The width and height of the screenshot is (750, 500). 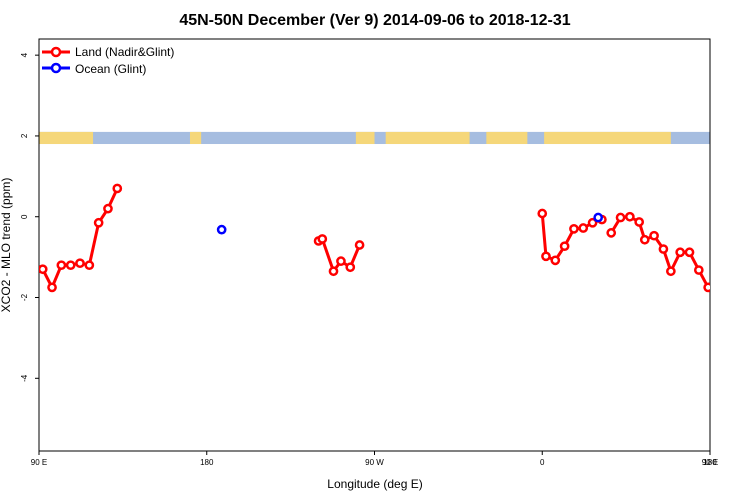 What do you see at coordinates (24, 216) in the screenshot?
I see `y-tick-label: 0` at bounding box center [24, 216].